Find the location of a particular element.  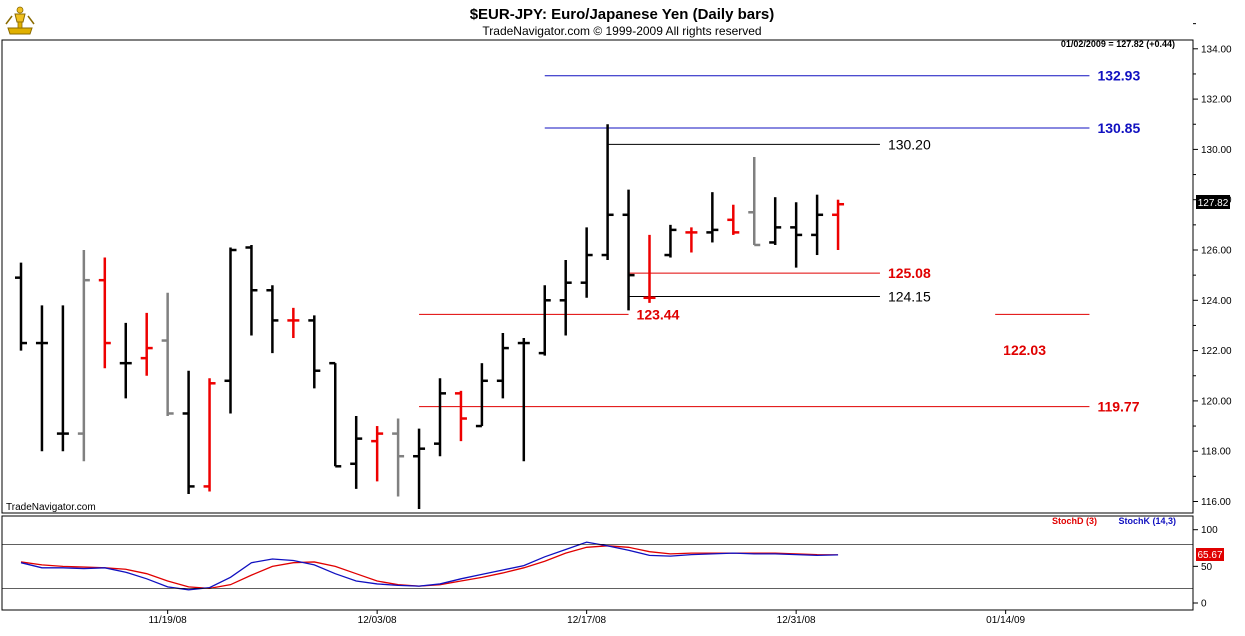

last-price-label: 127.82 is located at coordinates (1213, 203).